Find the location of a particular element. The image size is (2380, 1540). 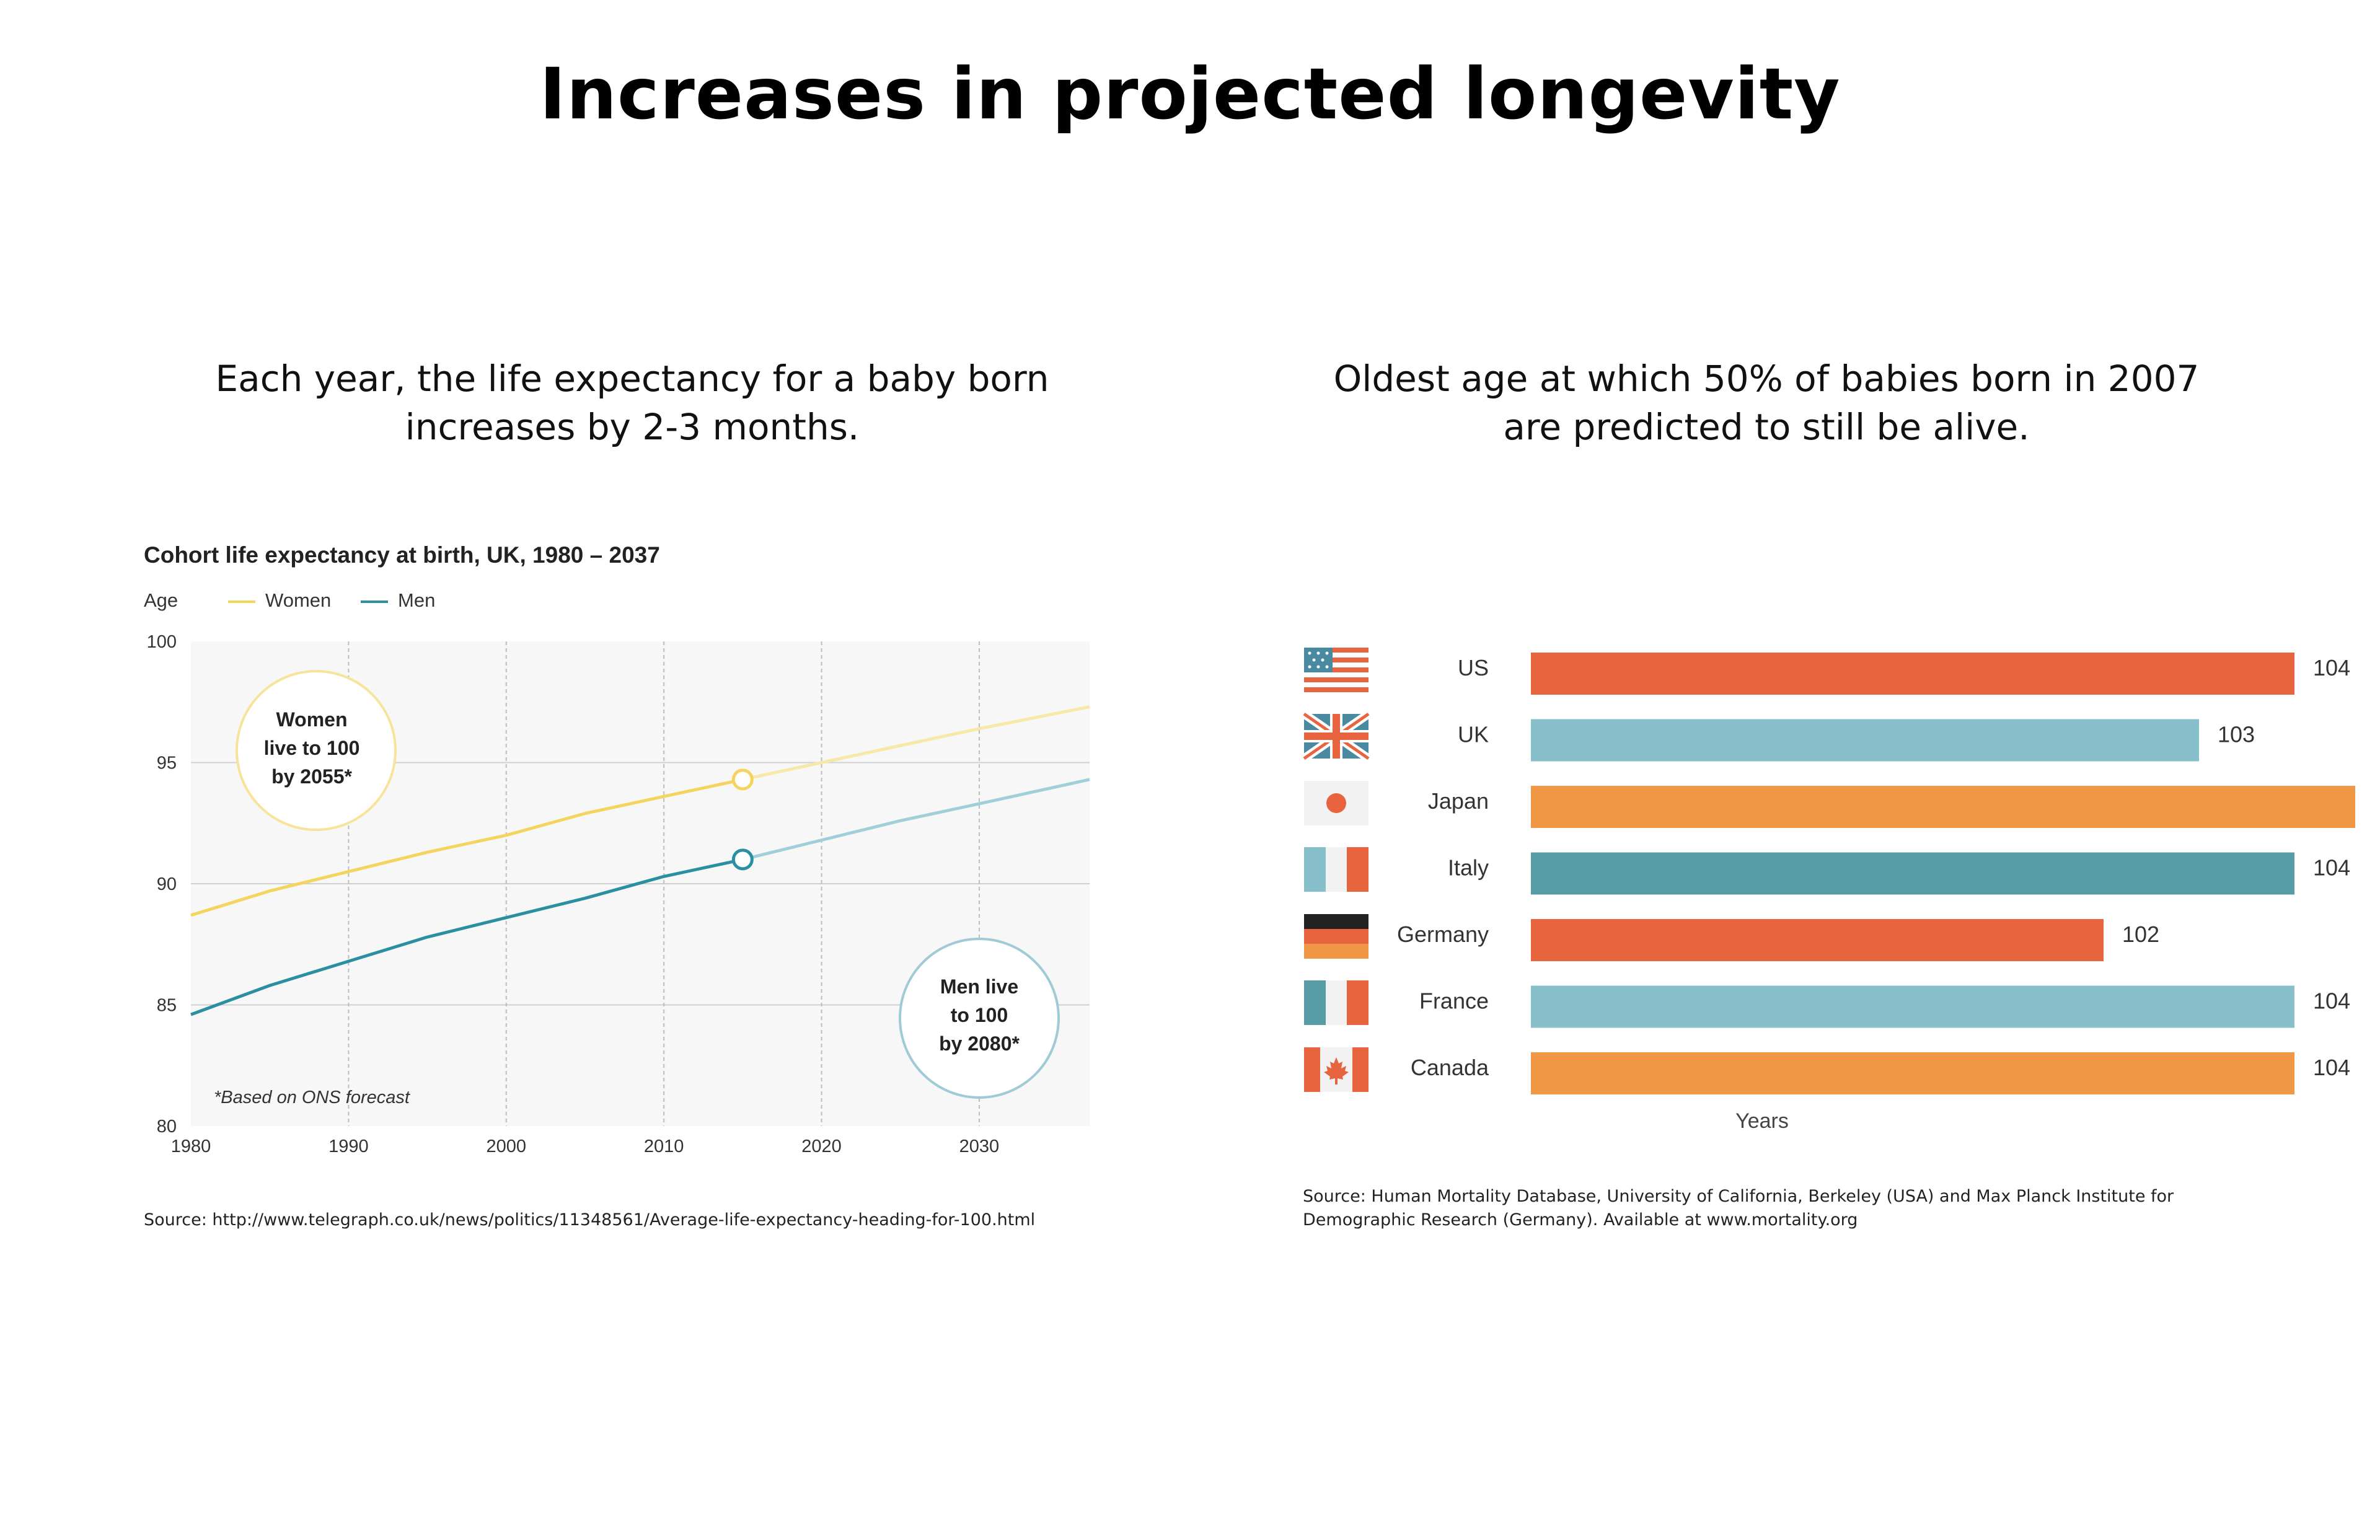

y-tick-label: 95 is located at coordinates (167, 763).